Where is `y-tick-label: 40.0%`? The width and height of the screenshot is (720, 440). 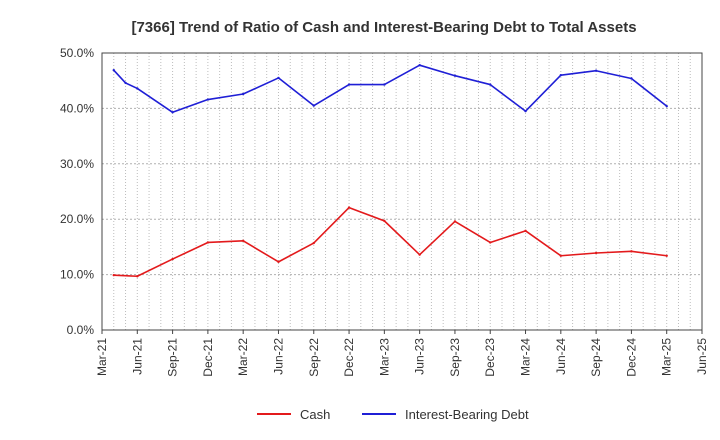 y-tick-label: 40.0% is located at coordinates (77, 108).